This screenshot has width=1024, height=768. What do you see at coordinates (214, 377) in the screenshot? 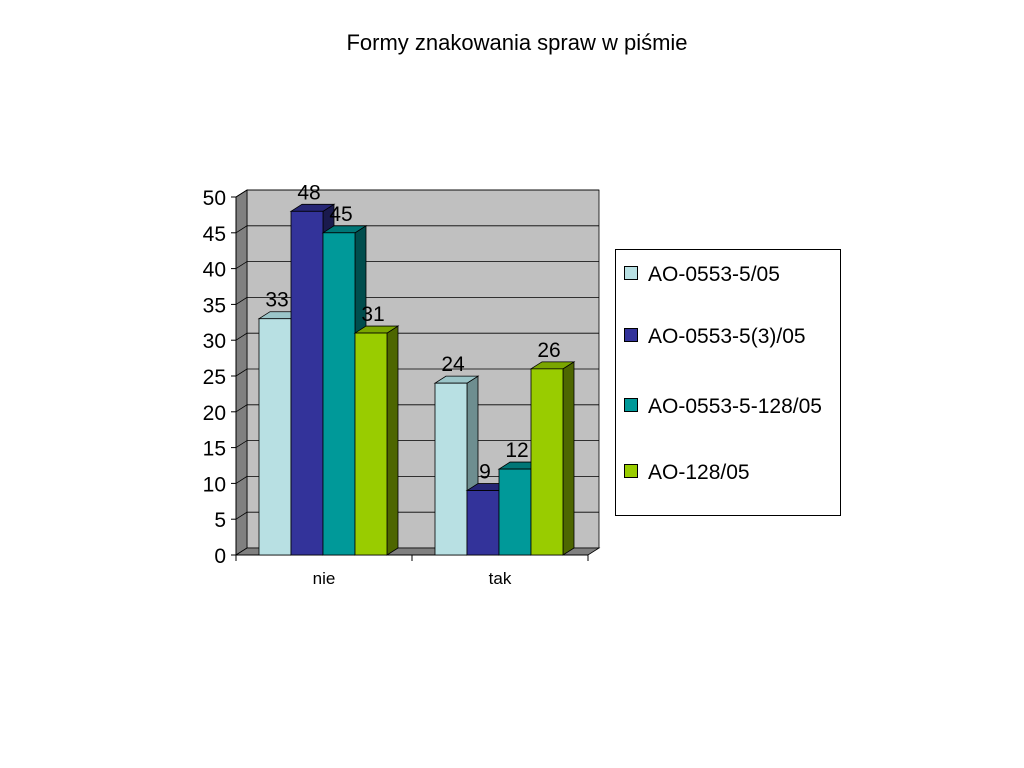
I see `y-tick-label: 25` at bounding box center [214, 377].